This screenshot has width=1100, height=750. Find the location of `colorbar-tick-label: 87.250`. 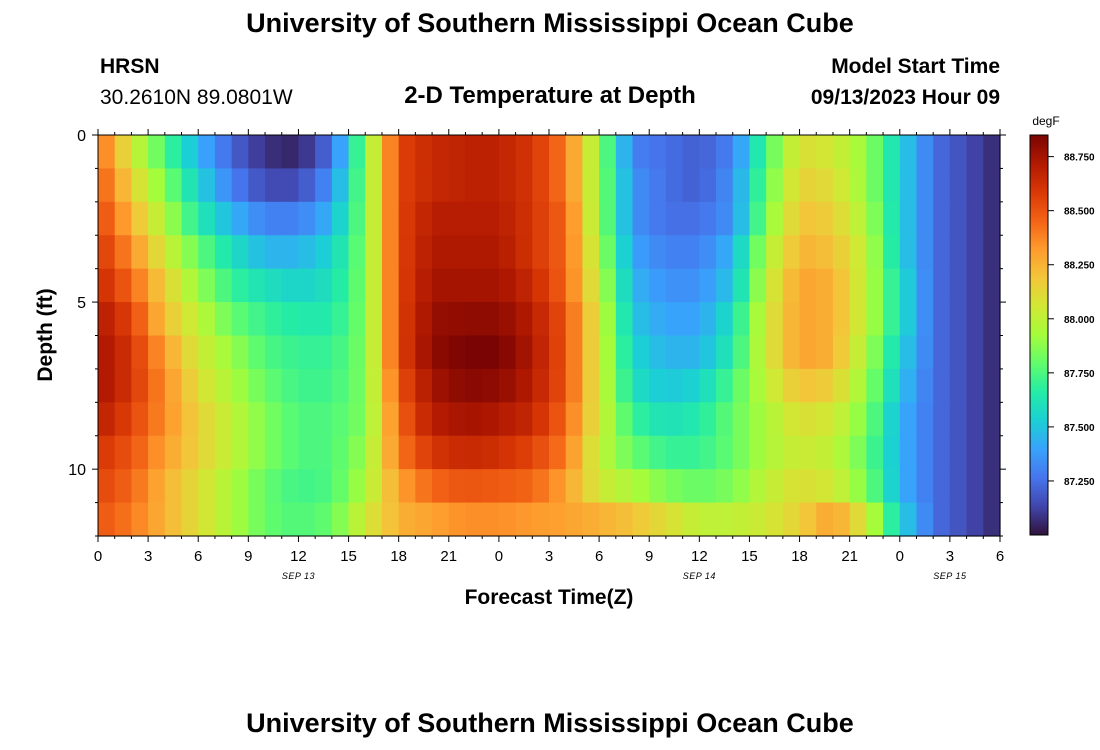

colorbar-tick-label: 87.250 is located at coordinates (1079, 482).